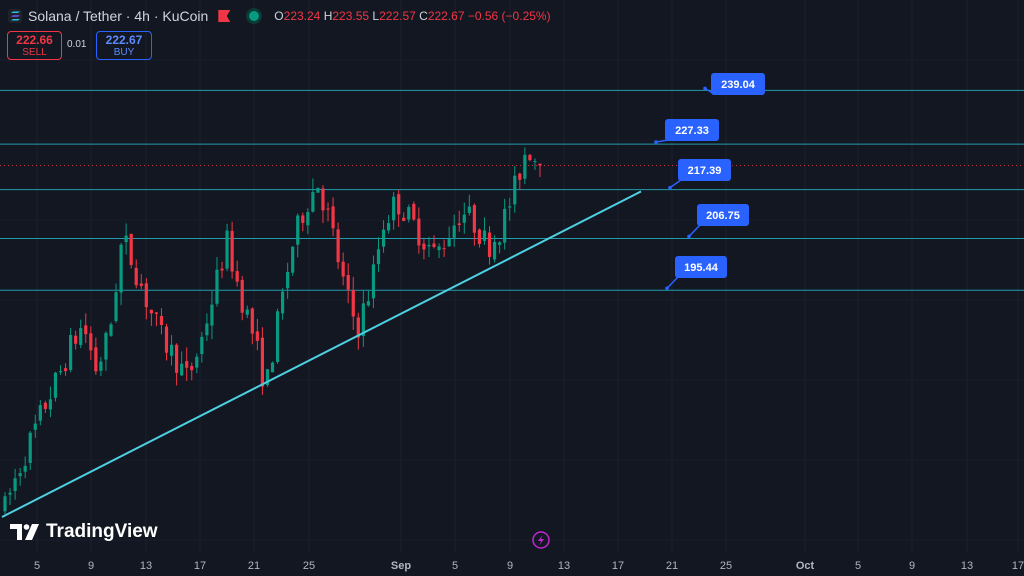 Image resolution: width=1024 pixels, height=576 pixels. Describe the element at coordinates (723, 216) in the screenshot. I see `level-label: 206.75` at that location.